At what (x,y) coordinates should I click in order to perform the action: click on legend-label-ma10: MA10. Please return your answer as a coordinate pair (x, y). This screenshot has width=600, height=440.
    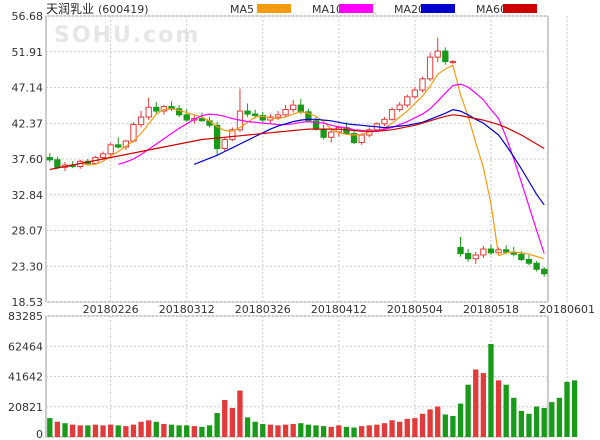
    Looking at the image, I should click on (327, 9).